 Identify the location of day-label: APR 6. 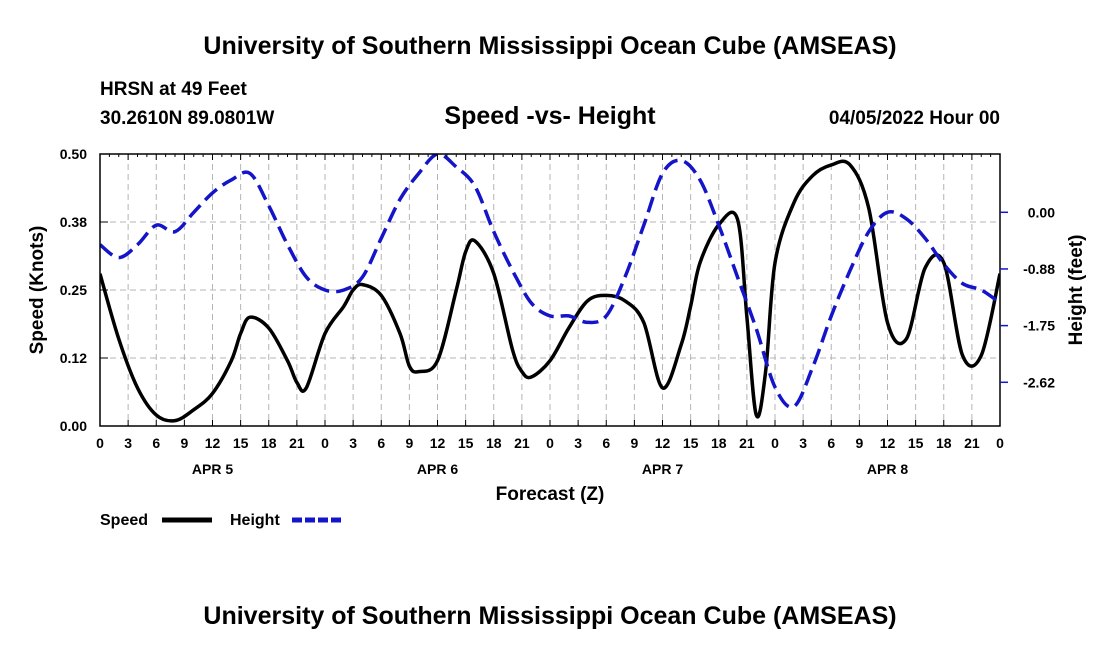
(437, 469).